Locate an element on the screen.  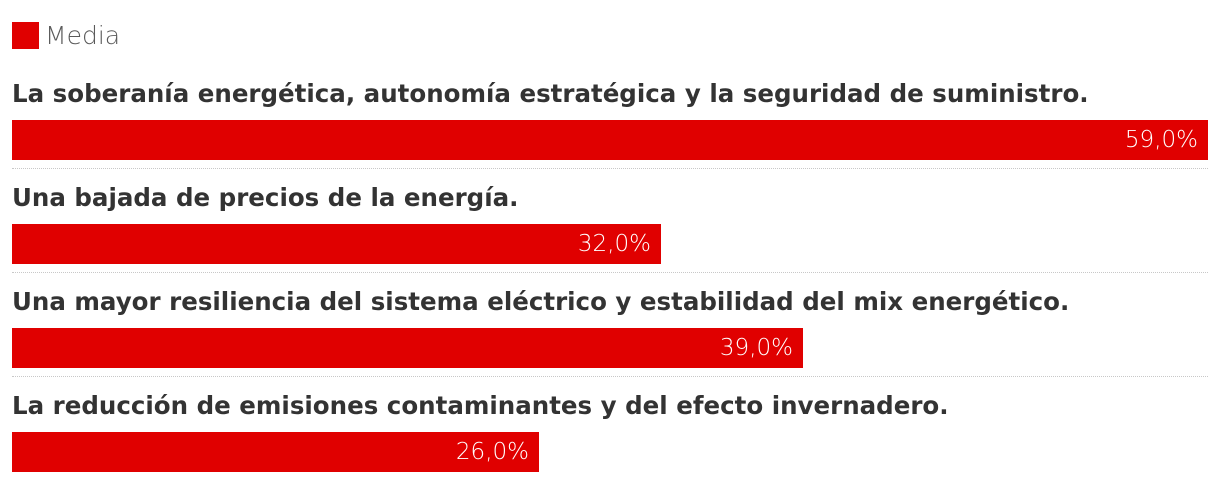
legend-label: Media is located at coordinates (83, 35).